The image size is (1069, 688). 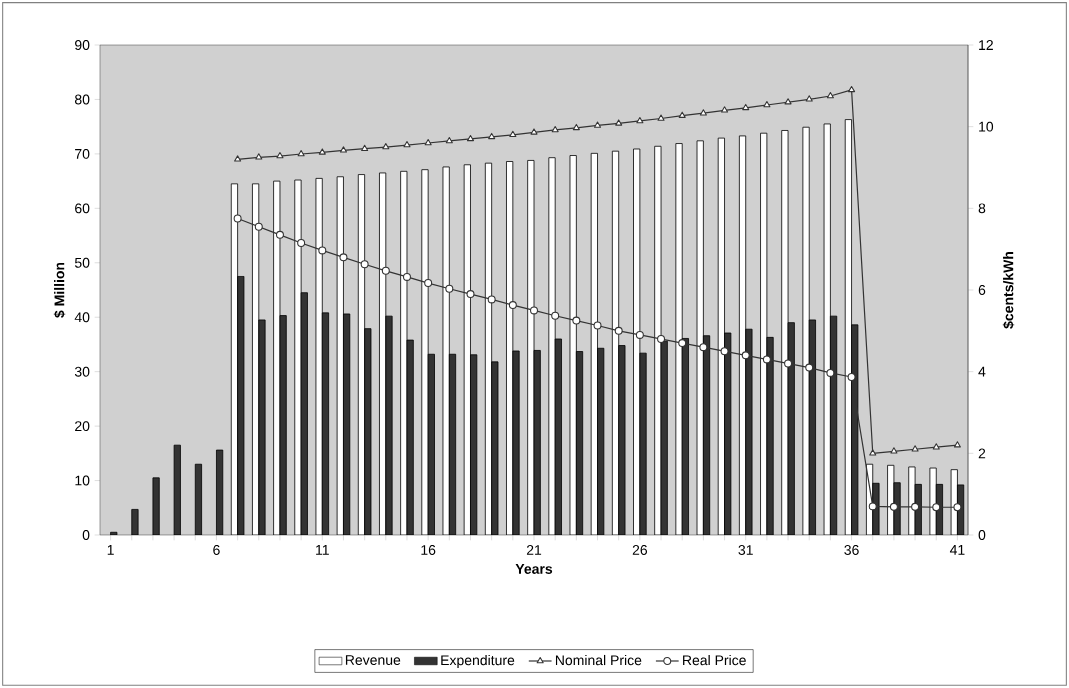 What do you see at coordinates (82, 371) in the screenshot?
I see `y-tick-label: 30` at bounding box center [82, 371].